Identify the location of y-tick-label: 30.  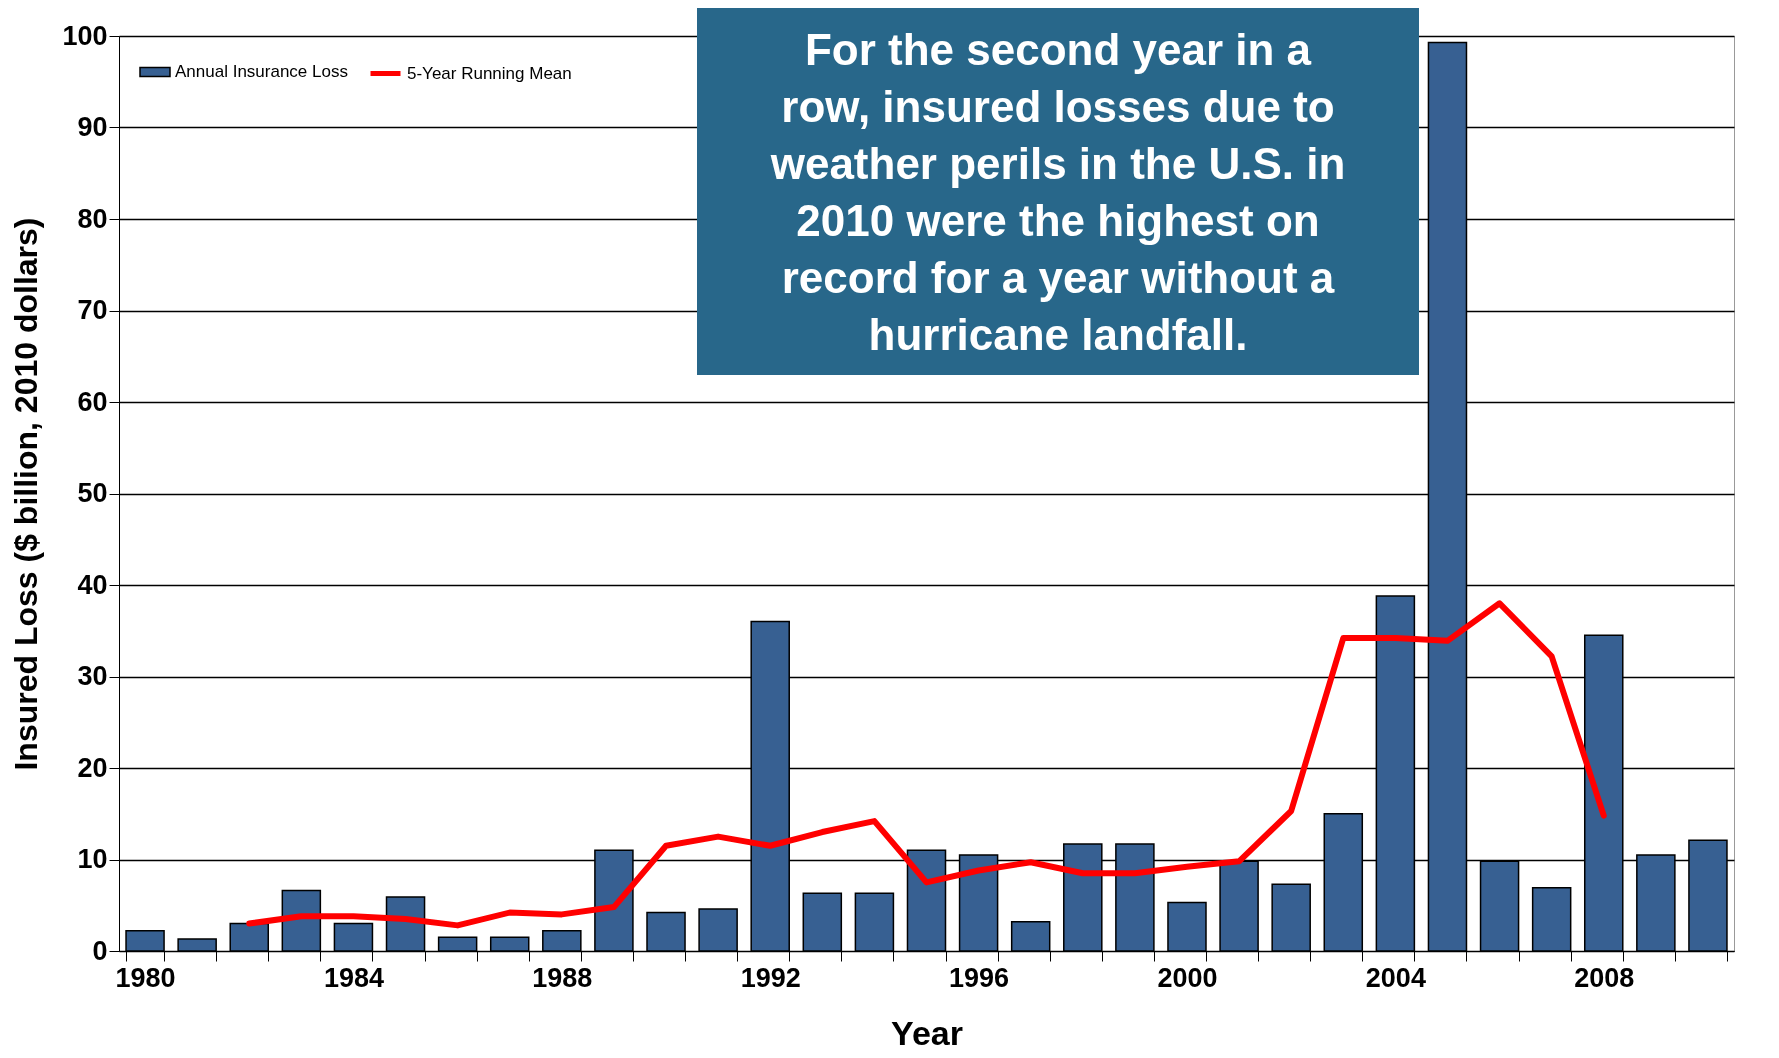
(92, 676).